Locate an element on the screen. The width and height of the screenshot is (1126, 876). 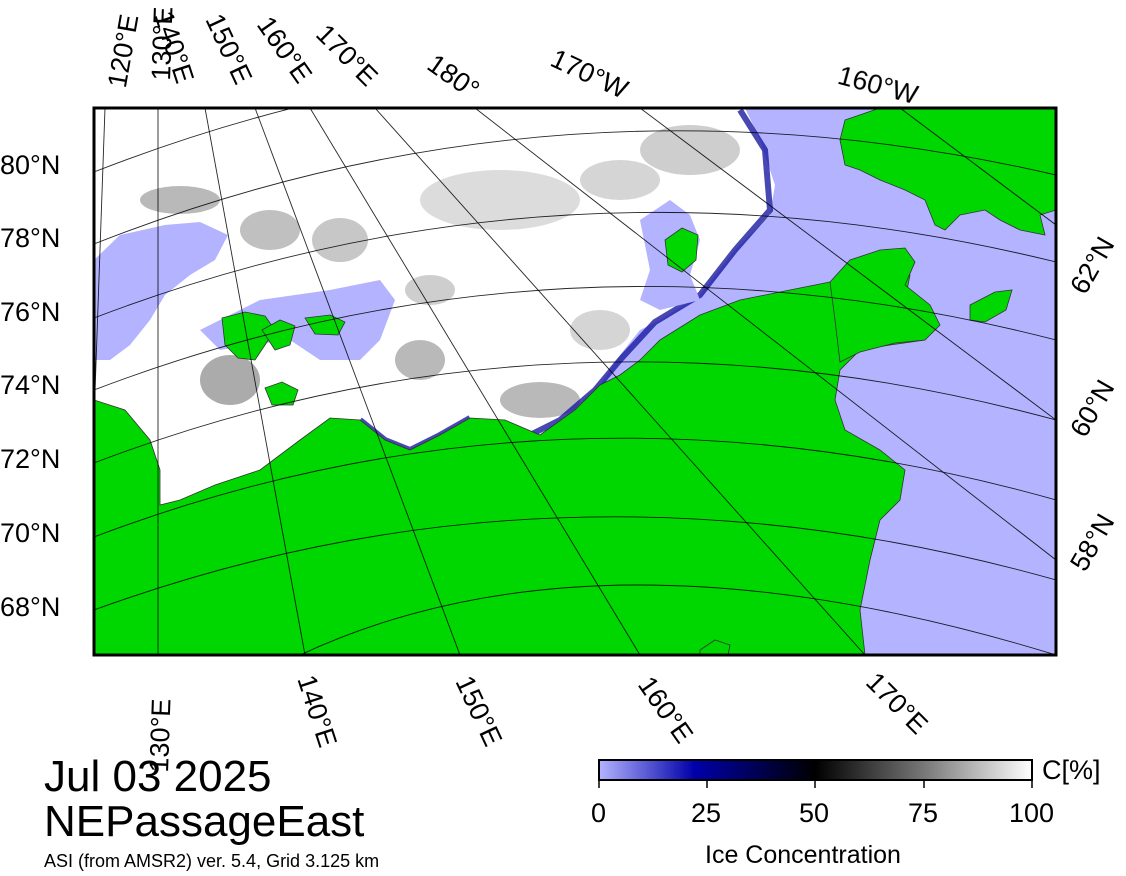
map-region: NEPassageEast is located at coordinates (204, 821).